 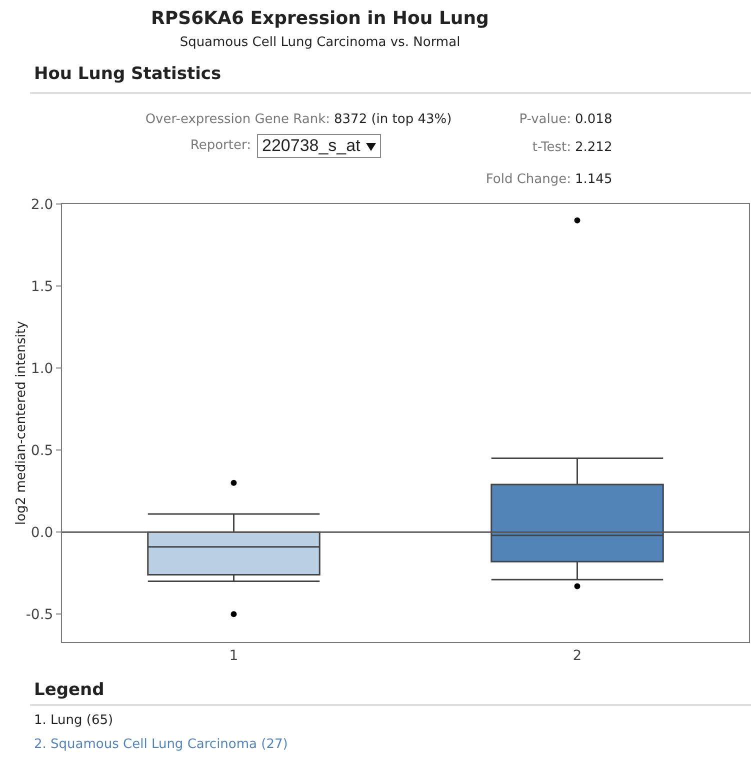 I want to click on text: 8372 (in top 43%), so click(x=393, y=119).